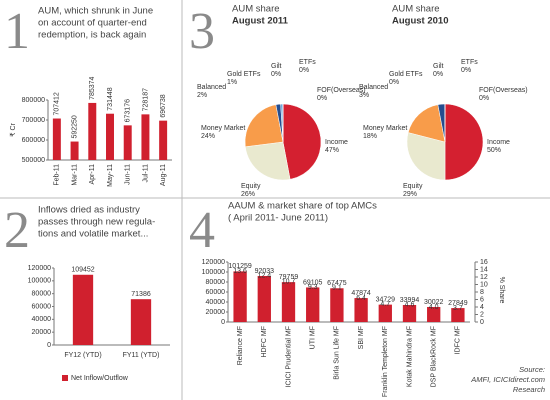  Describe the element at coordinates (289, 277) in the screenshot. I see `value-label: 79759` at that location.